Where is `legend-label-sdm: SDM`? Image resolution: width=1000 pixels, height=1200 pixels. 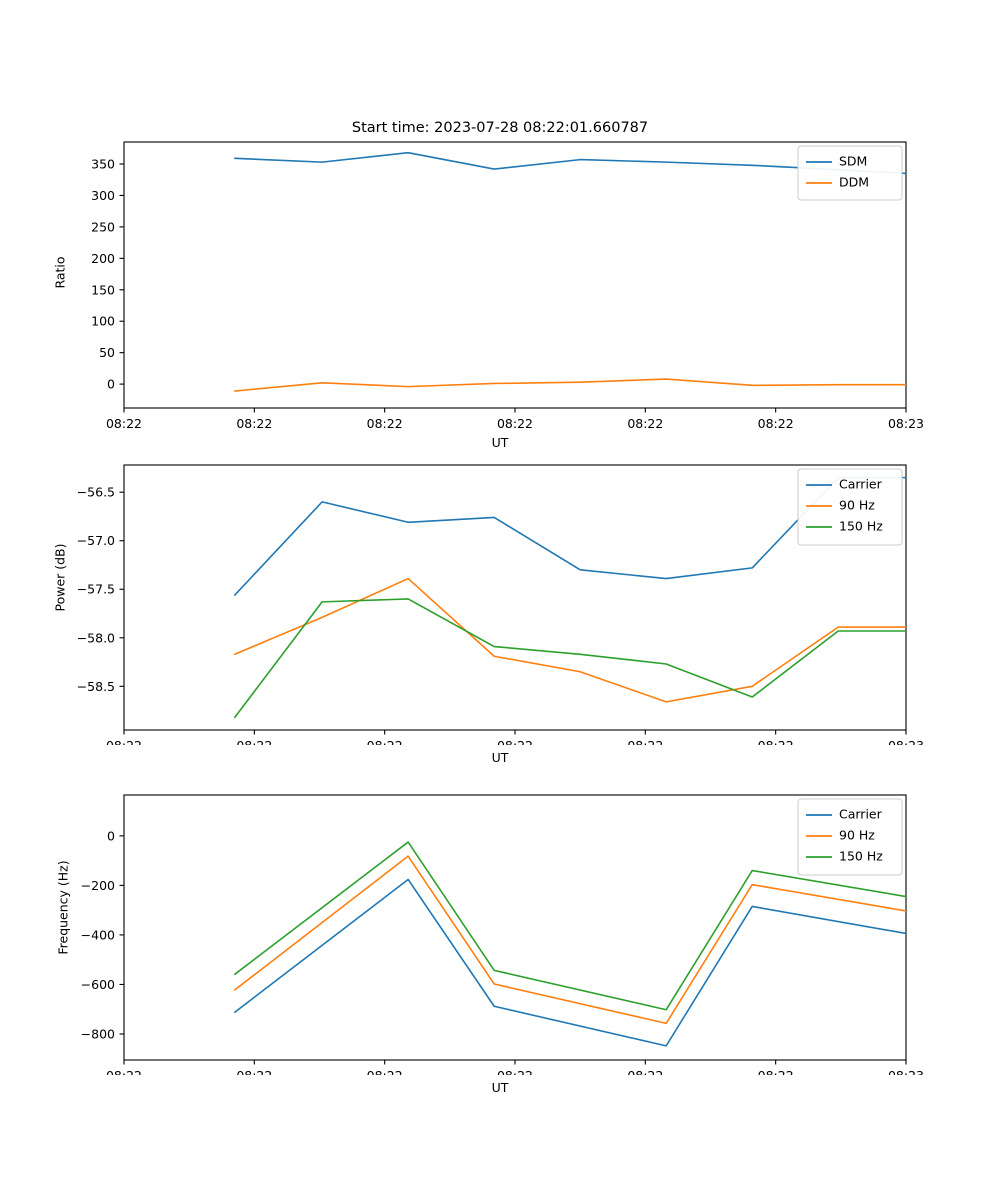 legend-label-sdm: SDM is located at coordinates (853, 161).